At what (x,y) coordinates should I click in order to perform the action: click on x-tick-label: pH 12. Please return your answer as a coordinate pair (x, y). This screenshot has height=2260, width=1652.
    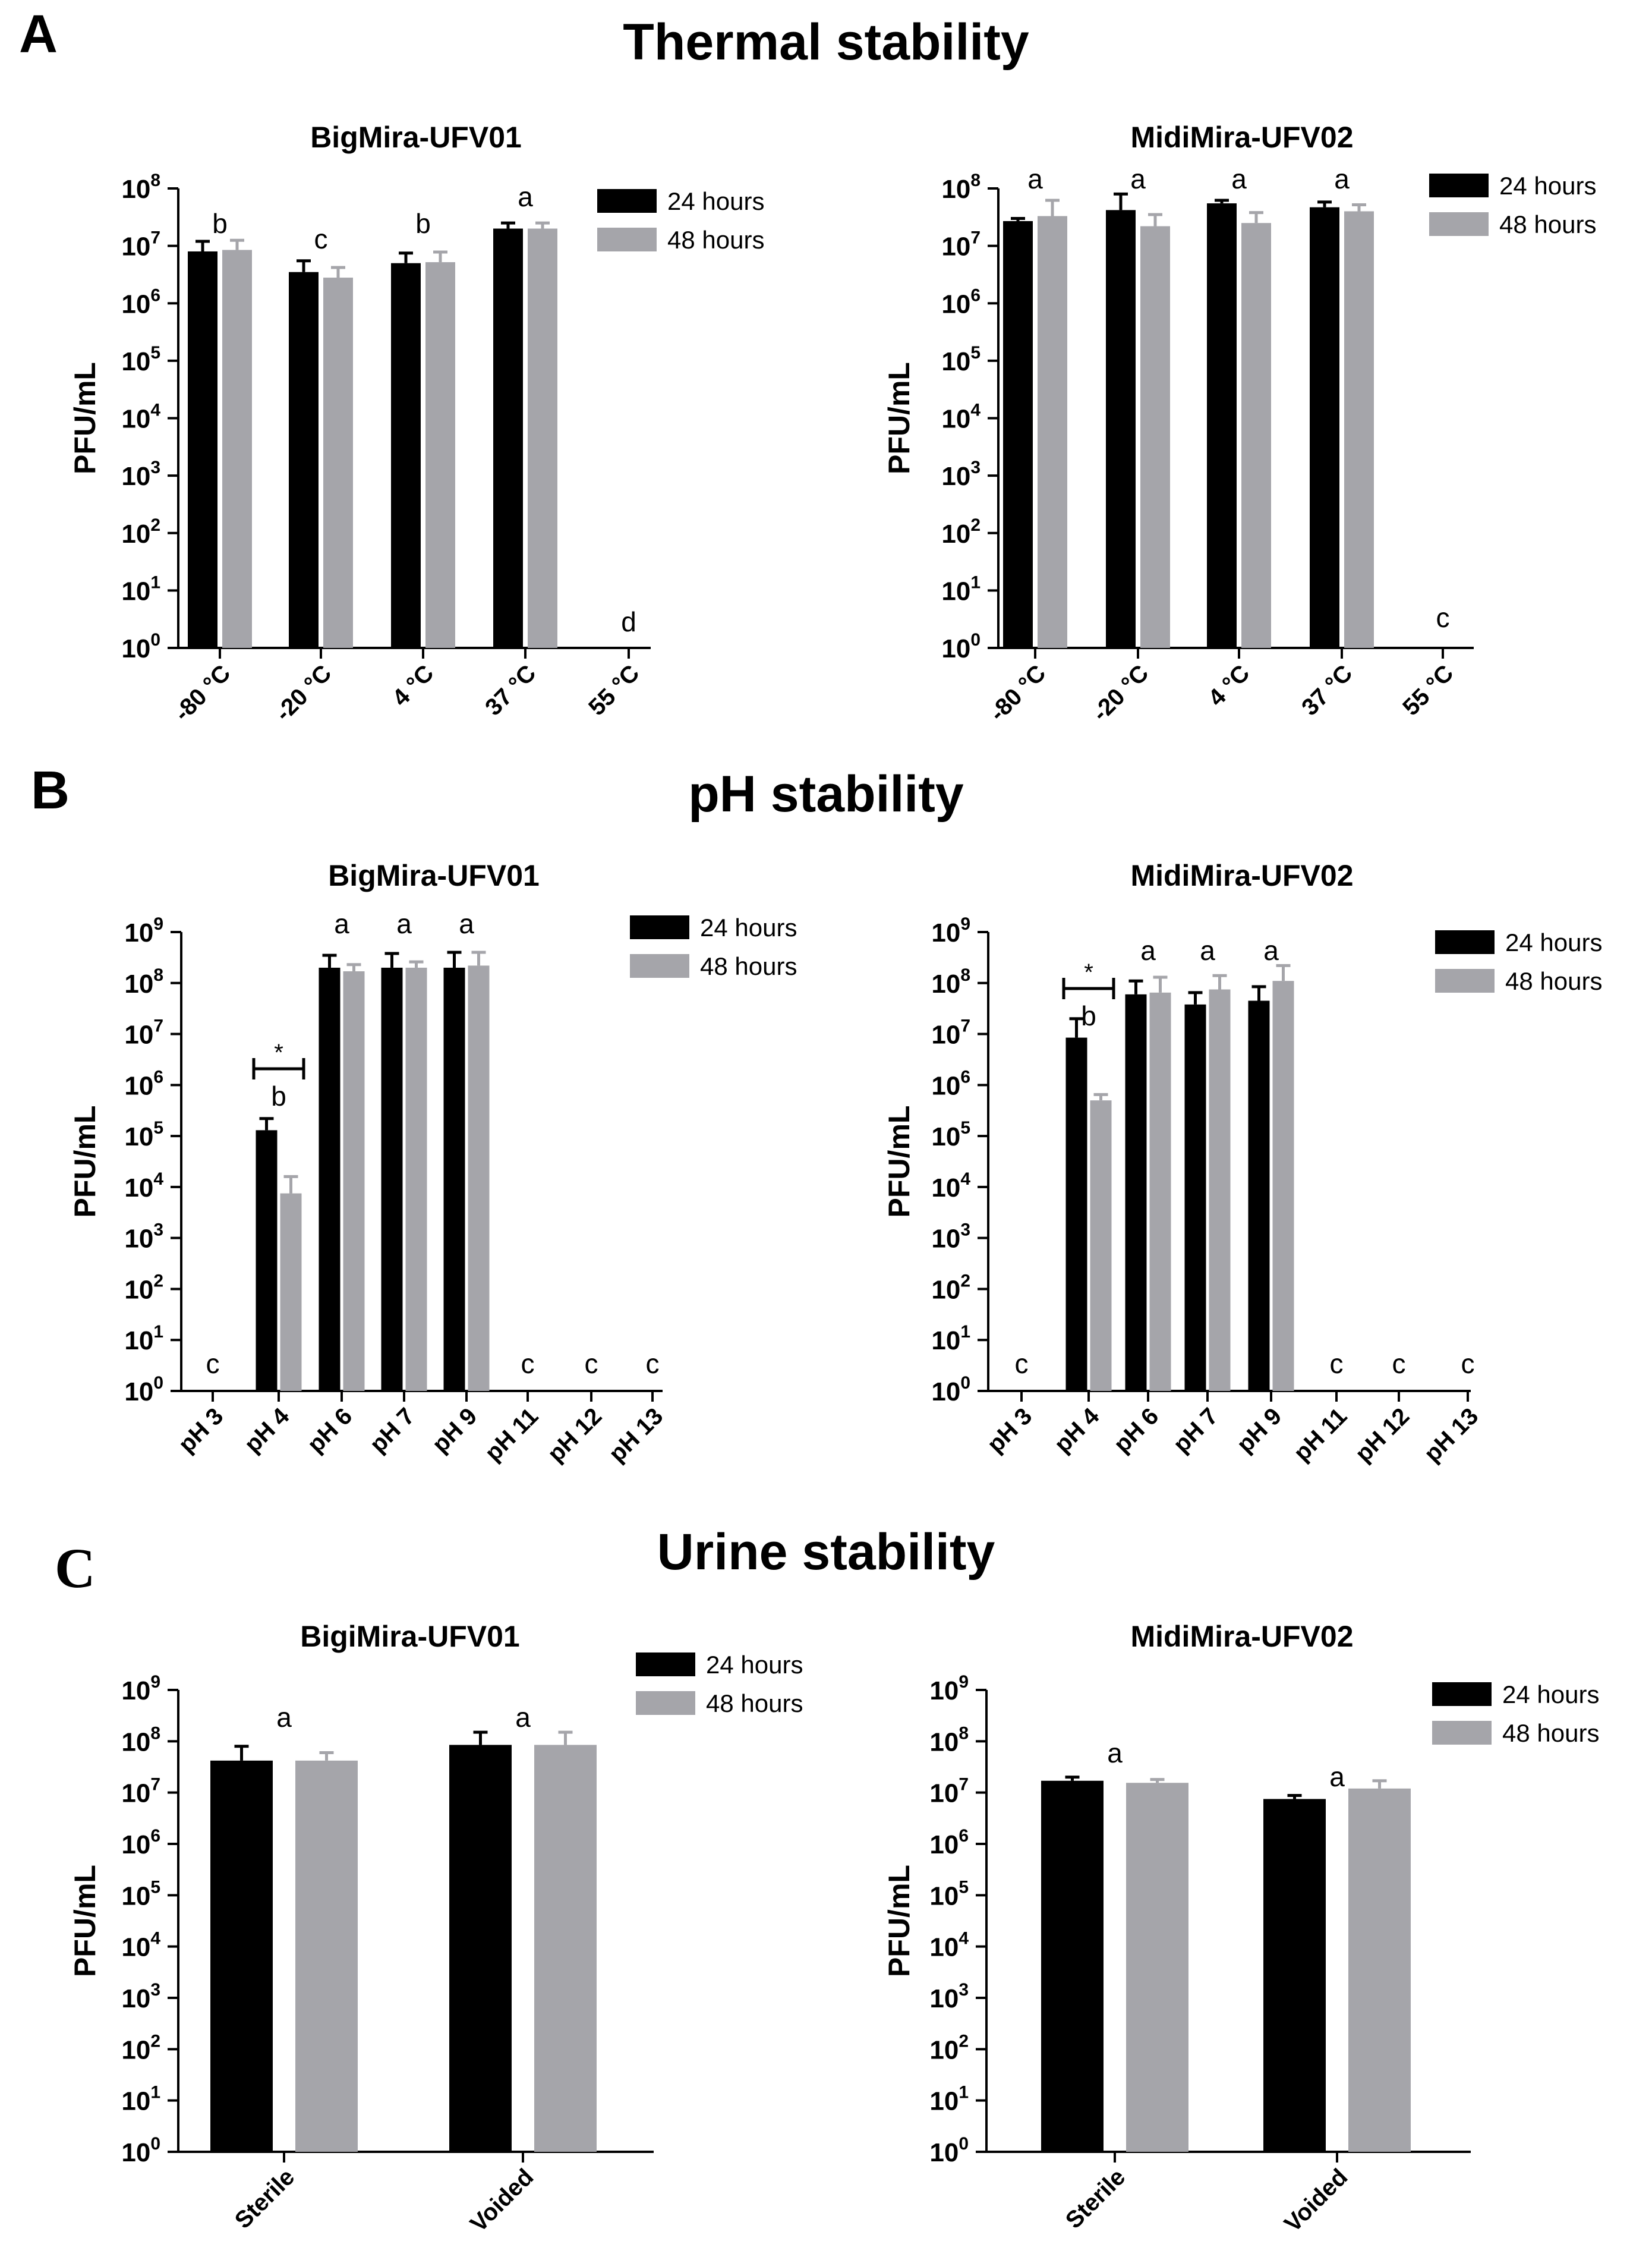
    Looking at the image, I should click on (1382, 1435).